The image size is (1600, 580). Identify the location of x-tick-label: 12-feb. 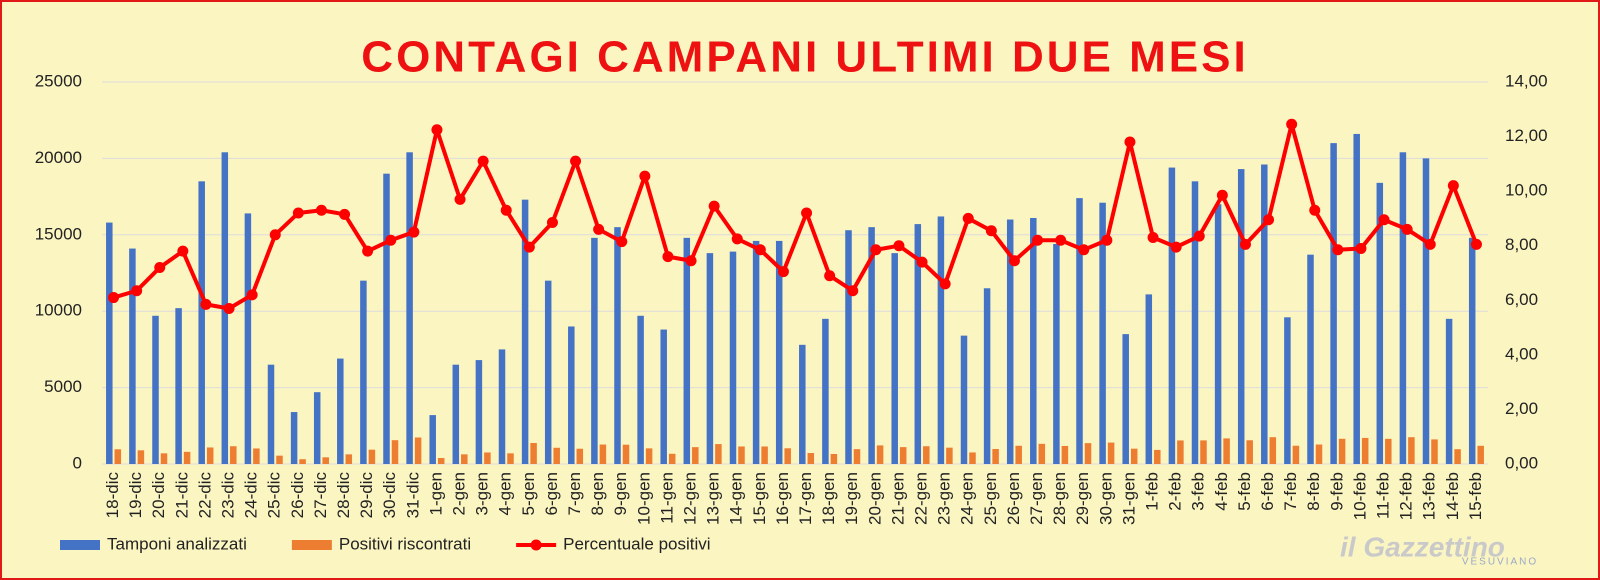
(1406, 496).